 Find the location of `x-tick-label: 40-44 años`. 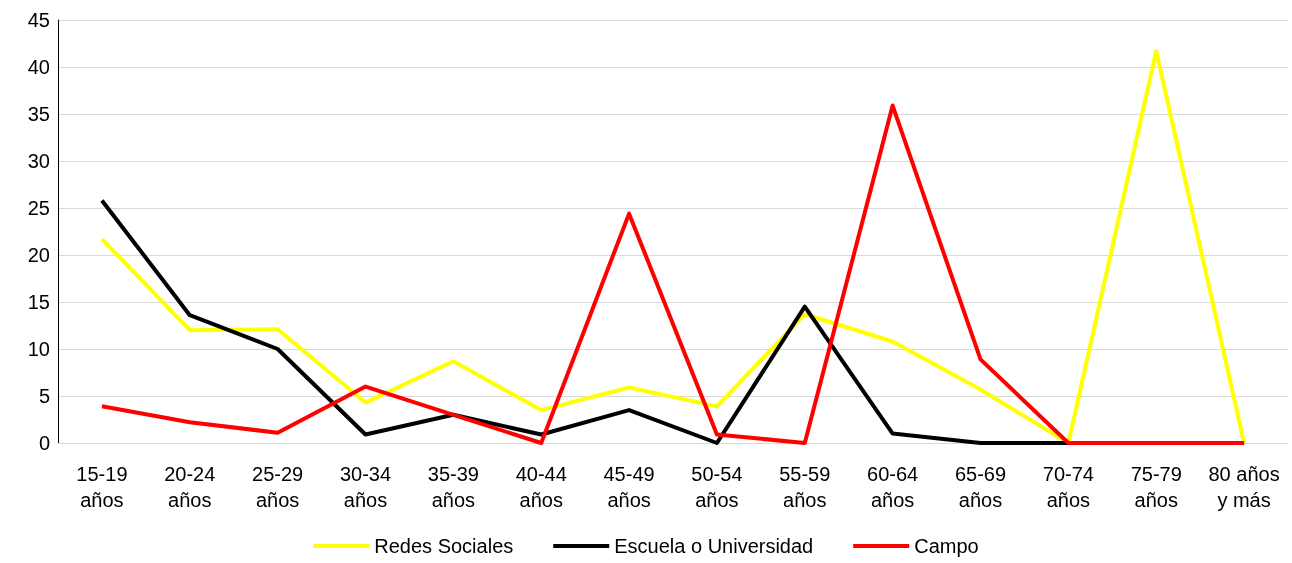

x-tick-label: 40-44 años is located at coordinates (541, 487).